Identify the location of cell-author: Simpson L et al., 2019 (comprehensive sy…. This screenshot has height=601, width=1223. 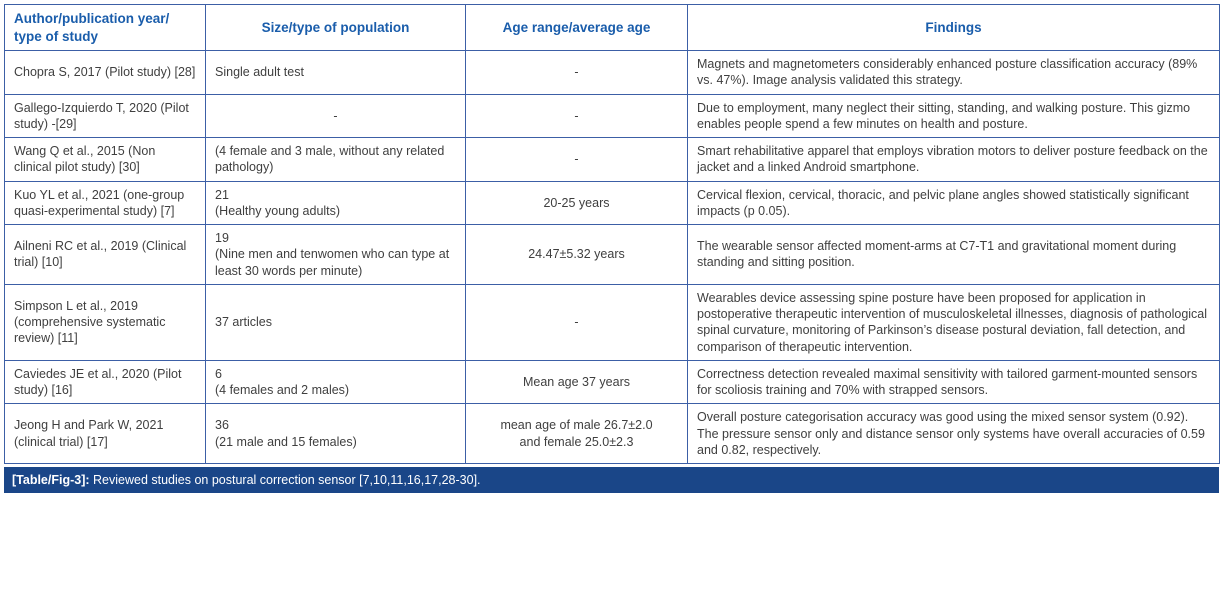
(105, 322).